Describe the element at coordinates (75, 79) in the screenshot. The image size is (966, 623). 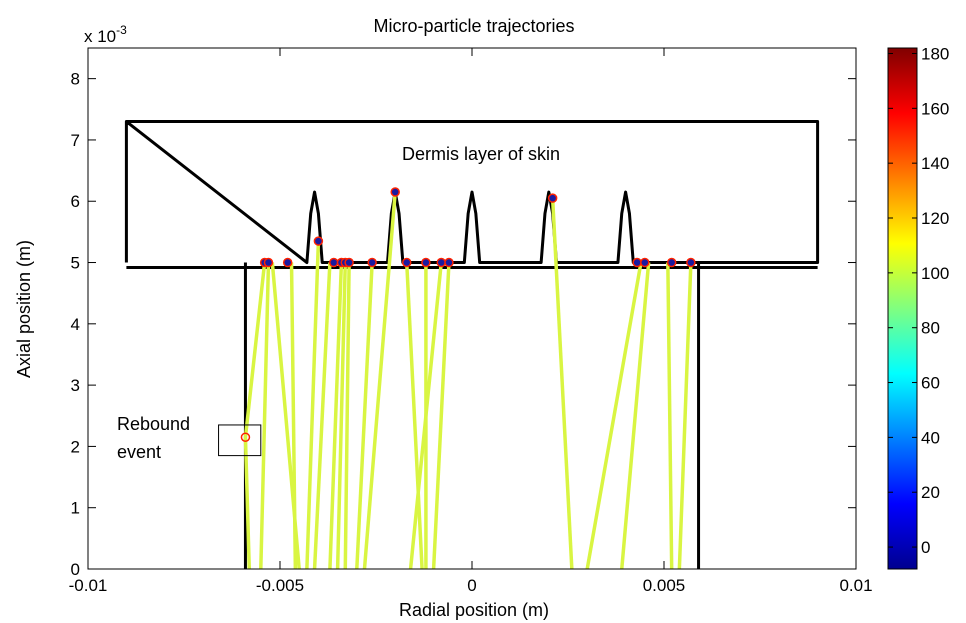
I see `y-tick-label: 8` at that location.